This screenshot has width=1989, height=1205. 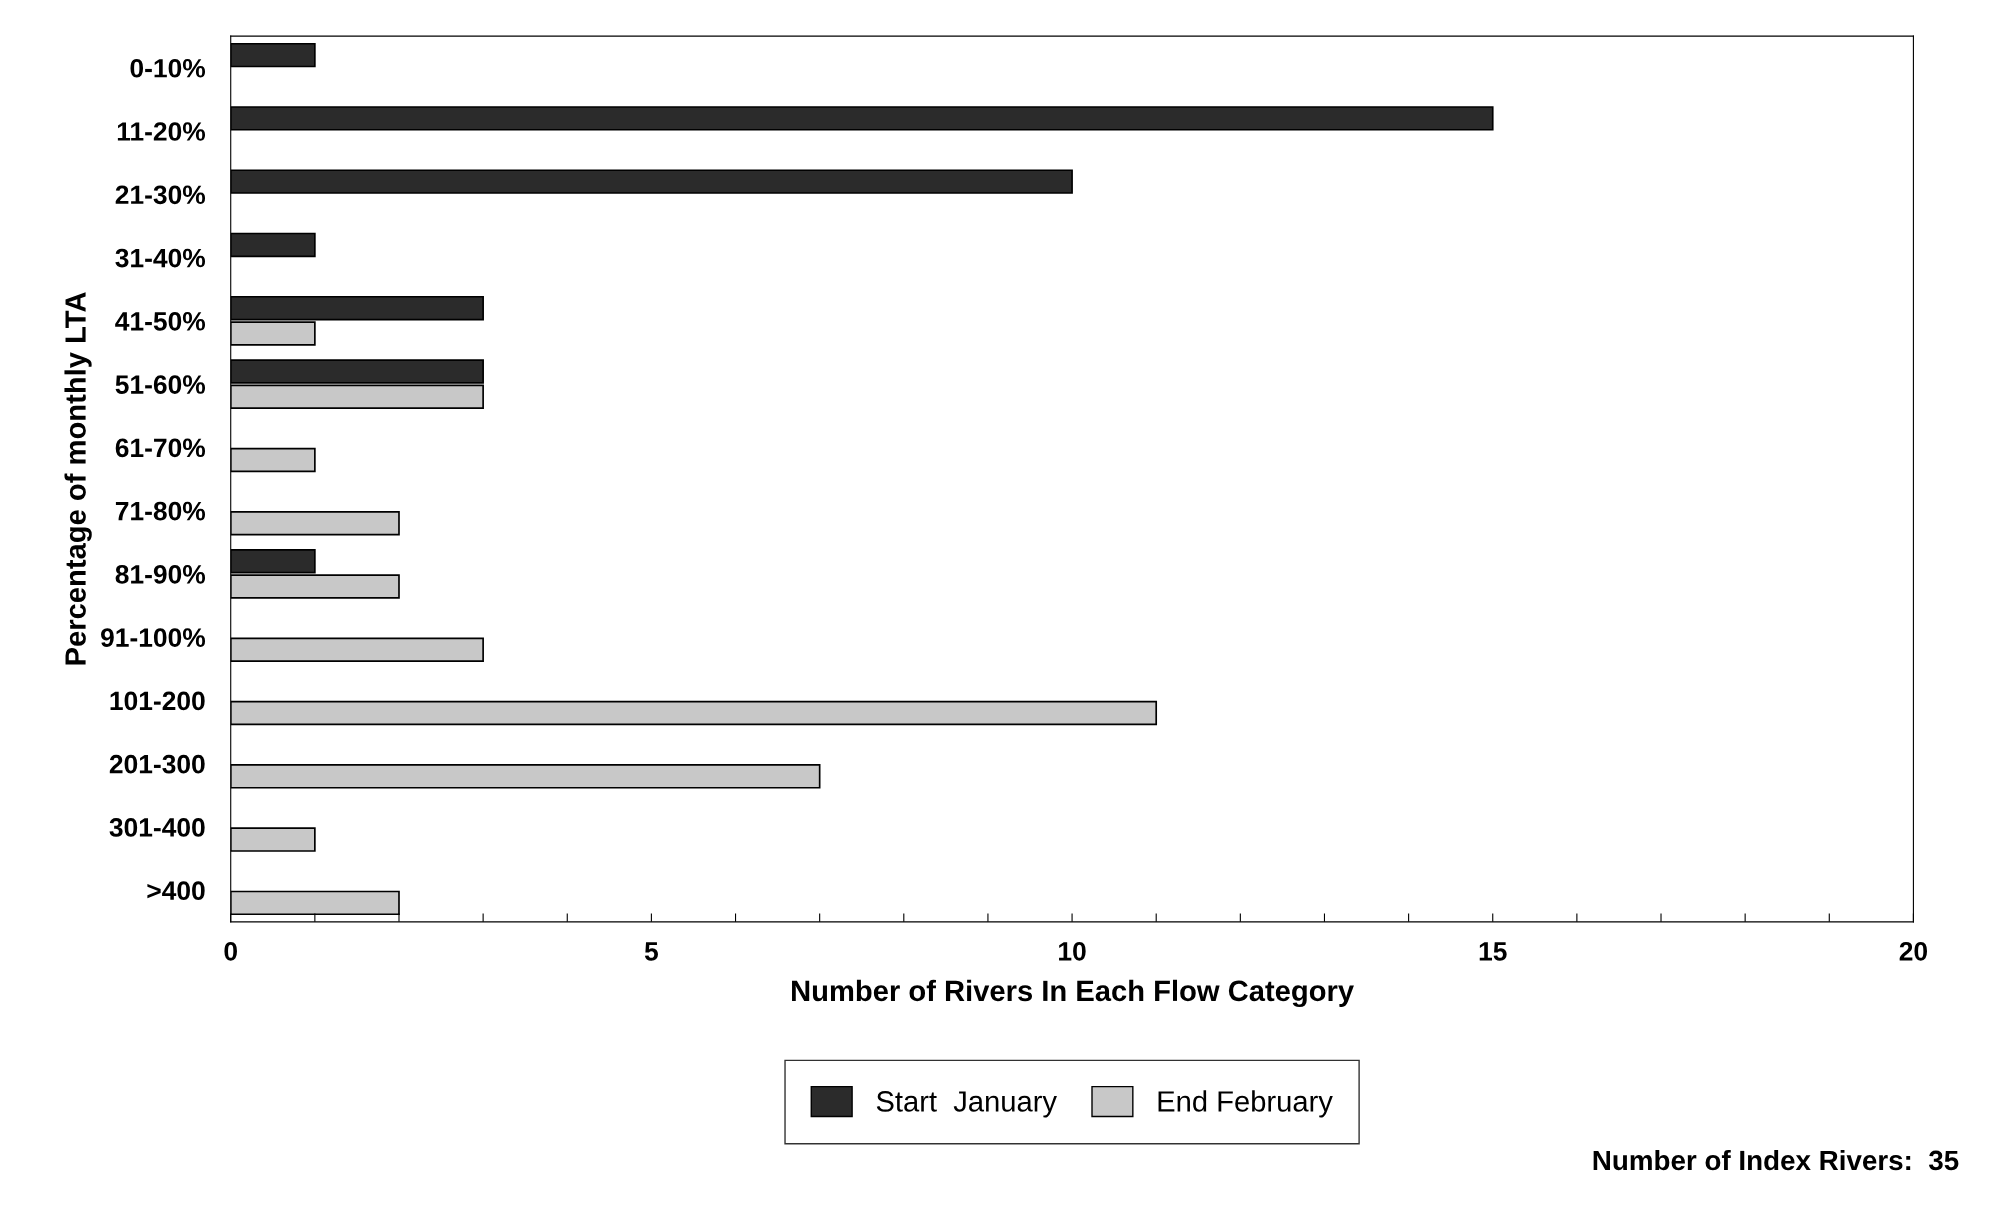 What do you see at coordinates (160, 448) in the screenshot?
I see `y-tick-label: 61-70%` at bounding box center [160, 448].